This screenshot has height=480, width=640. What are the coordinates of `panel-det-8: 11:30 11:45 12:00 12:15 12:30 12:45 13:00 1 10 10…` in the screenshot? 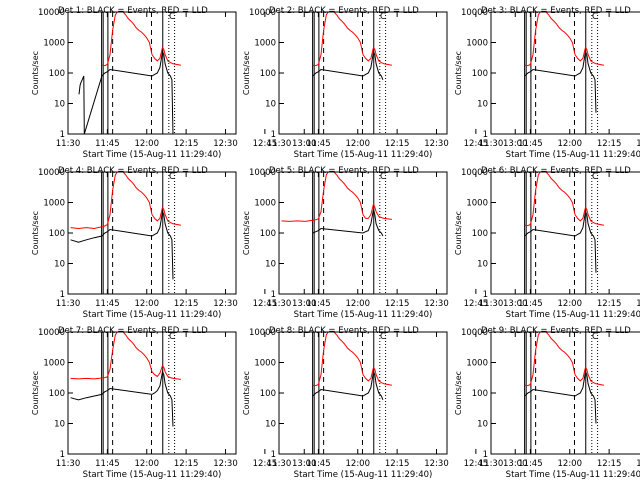 It's located at (385, 403).